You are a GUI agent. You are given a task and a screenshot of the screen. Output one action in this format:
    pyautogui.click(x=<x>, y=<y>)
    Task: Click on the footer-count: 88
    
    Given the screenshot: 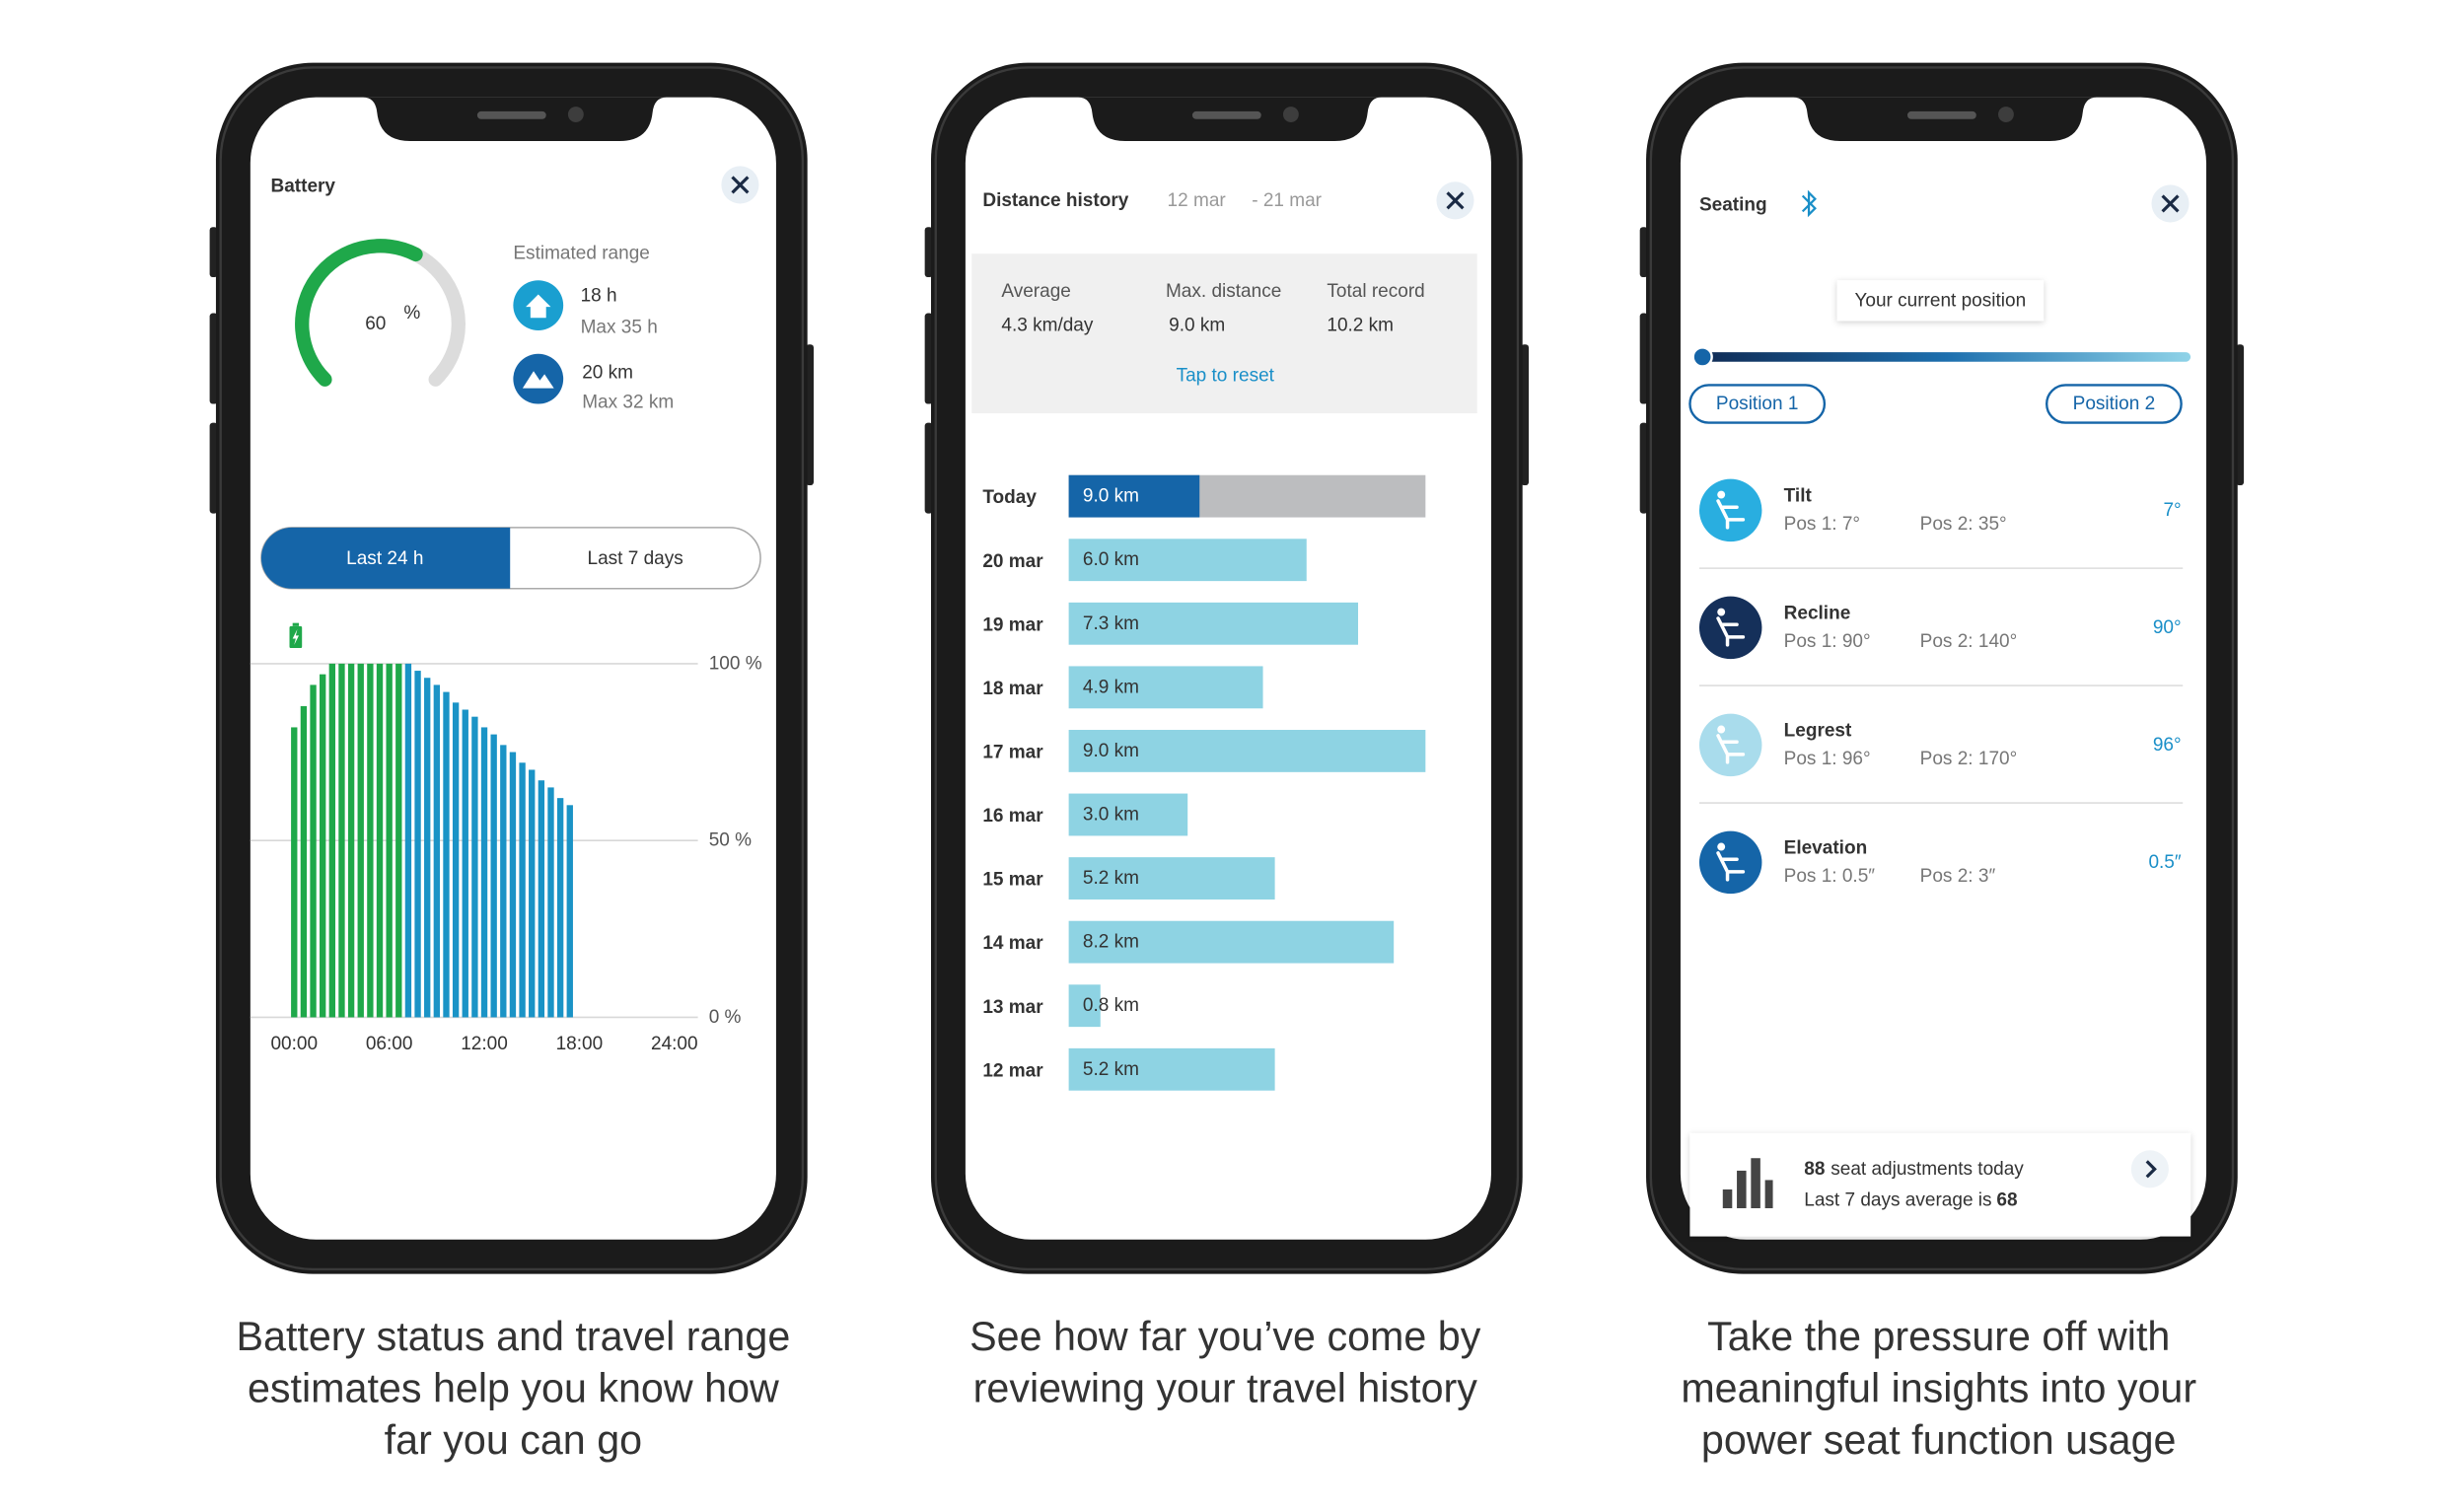 What is the action you would take?
    pyautogui.click(x=1814, y=1169)
    